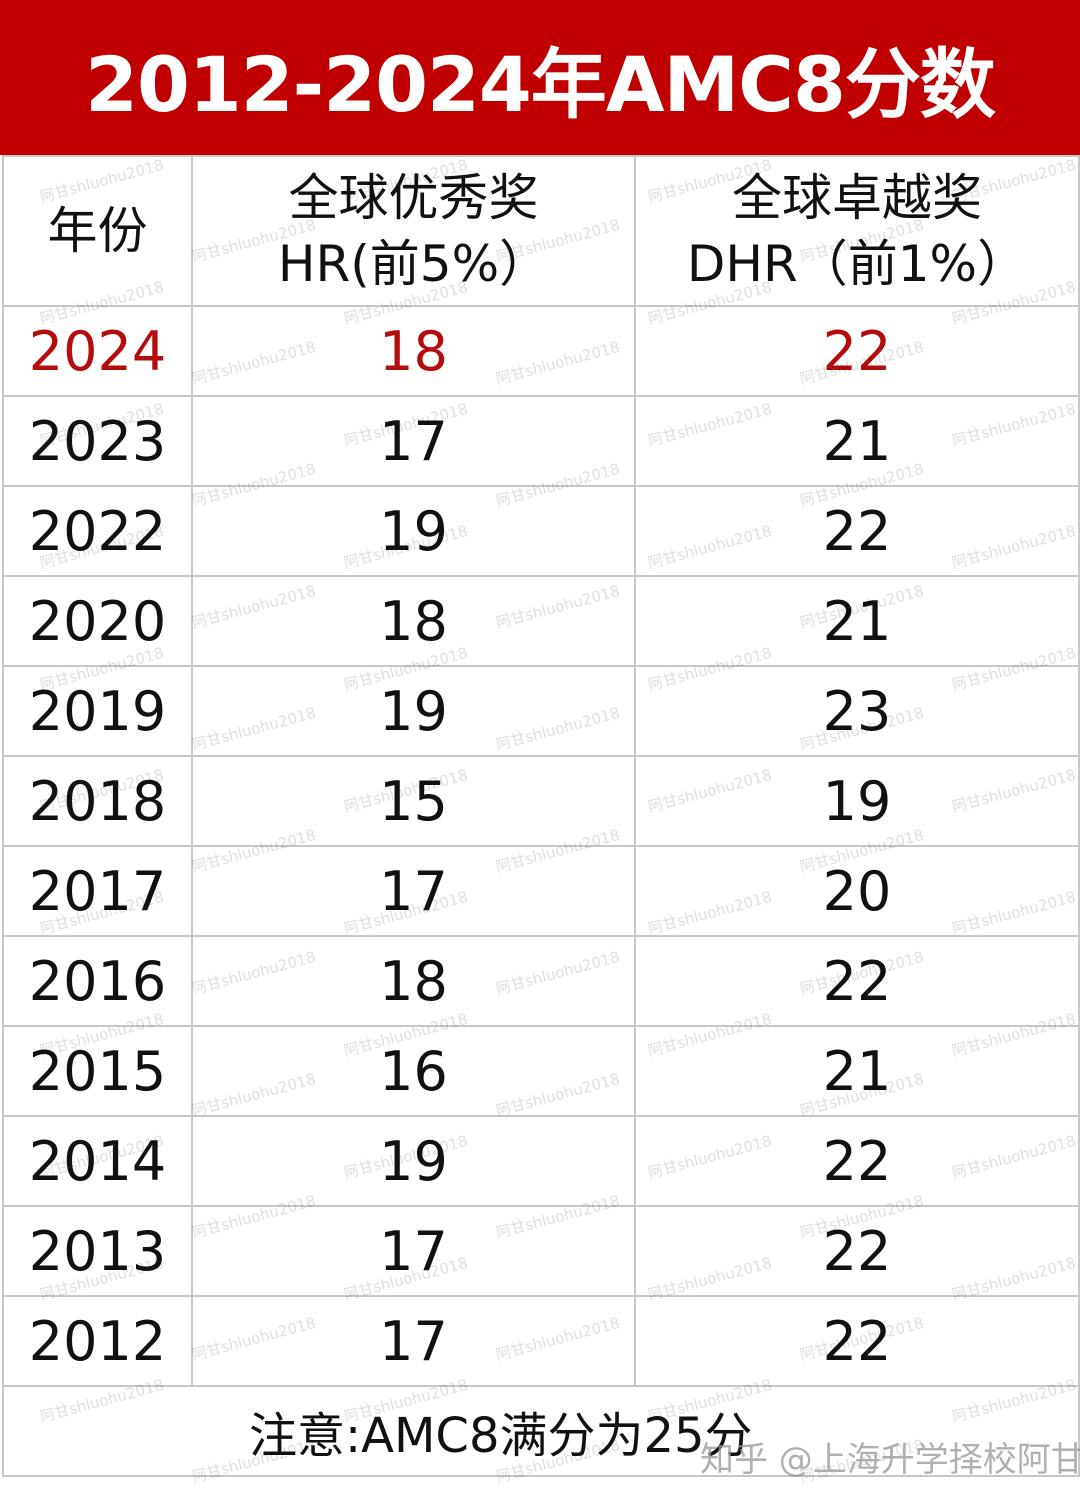 The width and height of the screenshot is (1080, 1500). I want to click on cell-year: 2015, so click(97, 1071).